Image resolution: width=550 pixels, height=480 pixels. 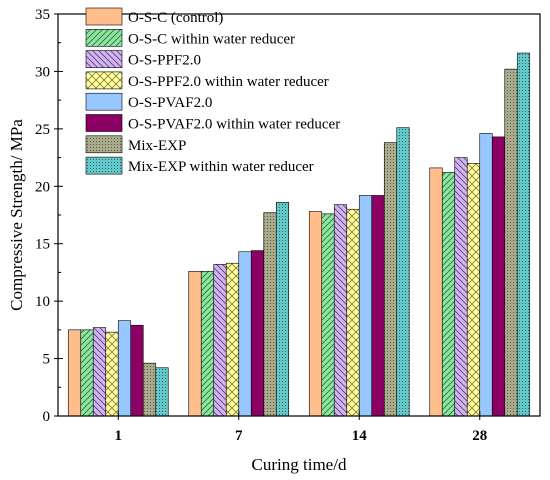 I want to click on x-tick-label: 28, so click(x=479, y=436).